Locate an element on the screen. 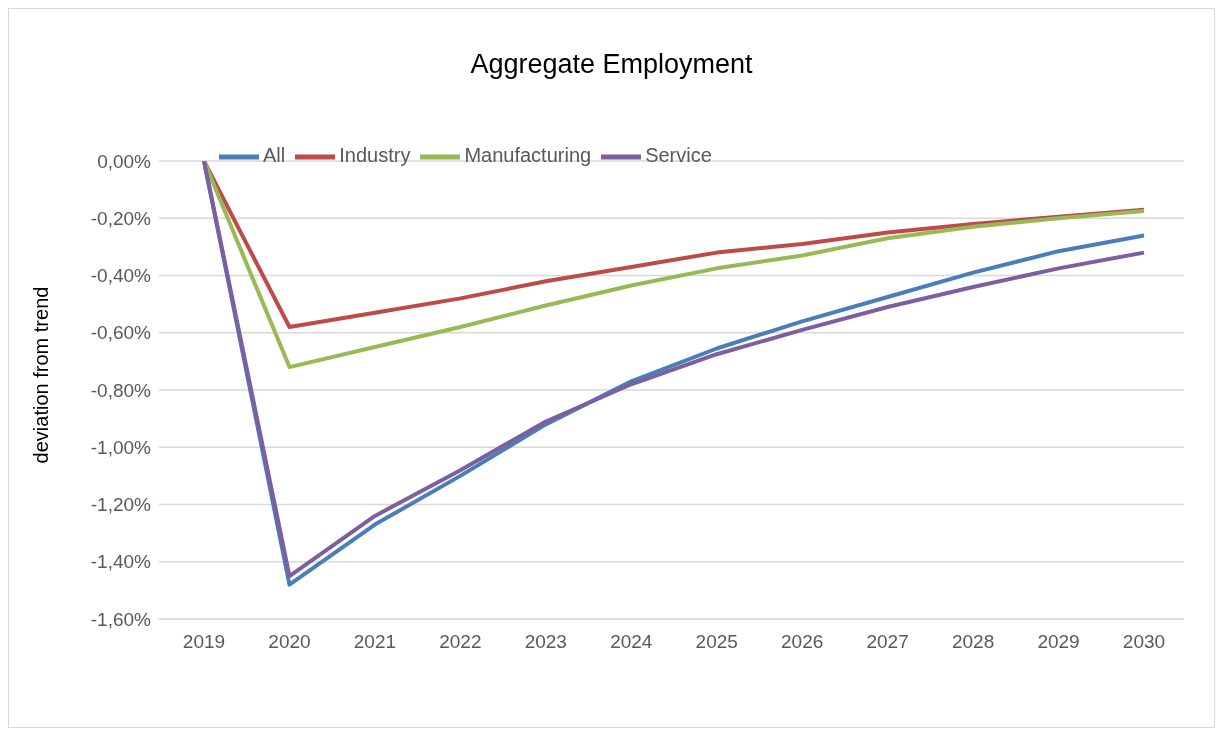 The width and height of the screenshot is (1221, 734). x-tick-label: 2024 is located at coordinates (631, 642).